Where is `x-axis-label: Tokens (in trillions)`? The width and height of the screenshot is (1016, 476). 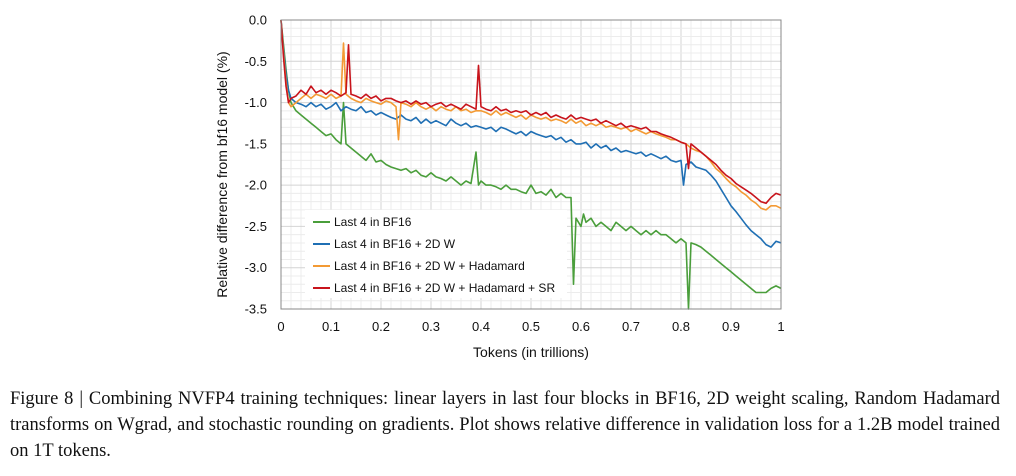
x-axis-label: Tokens (in trillions) is located at coordinates (531, 352).